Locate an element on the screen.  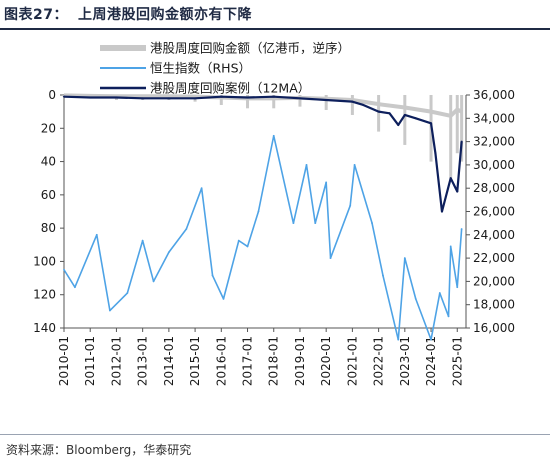
source-note: 资料来源：Bloomberg，华泰研究 is located at coordinates (99, 450).